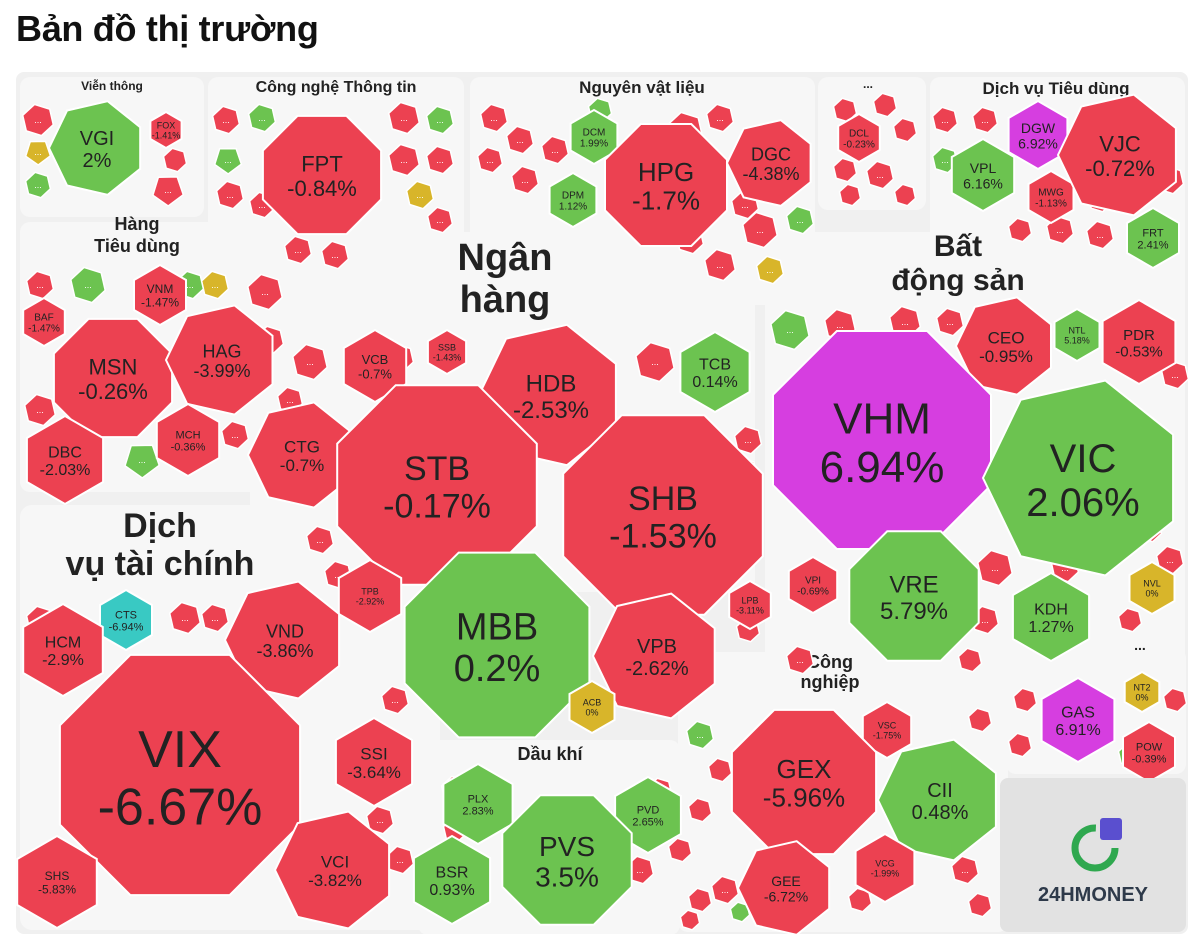  What do you see at coordinates (65, 460) in the screenshot?
I see `stock-tile-dbc: DBC-2.03%` at bounding box center [65, 460].